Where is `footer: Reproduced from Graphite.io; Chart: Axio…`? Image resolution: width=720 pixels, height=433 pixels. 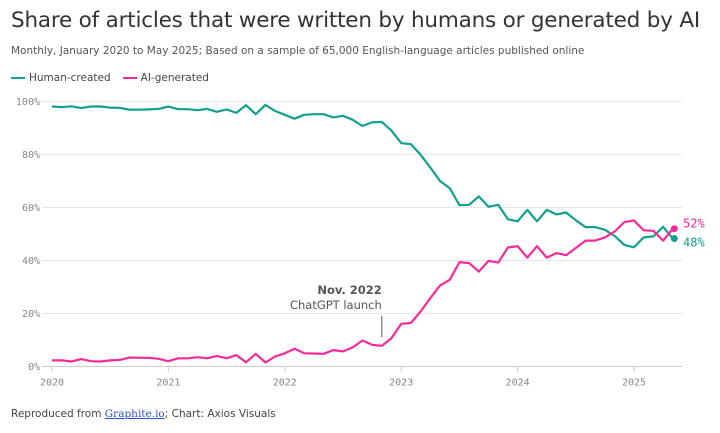
footer: Reproduced from Graphite.io; Chart: Axio… is located at coordinates (143, 414).